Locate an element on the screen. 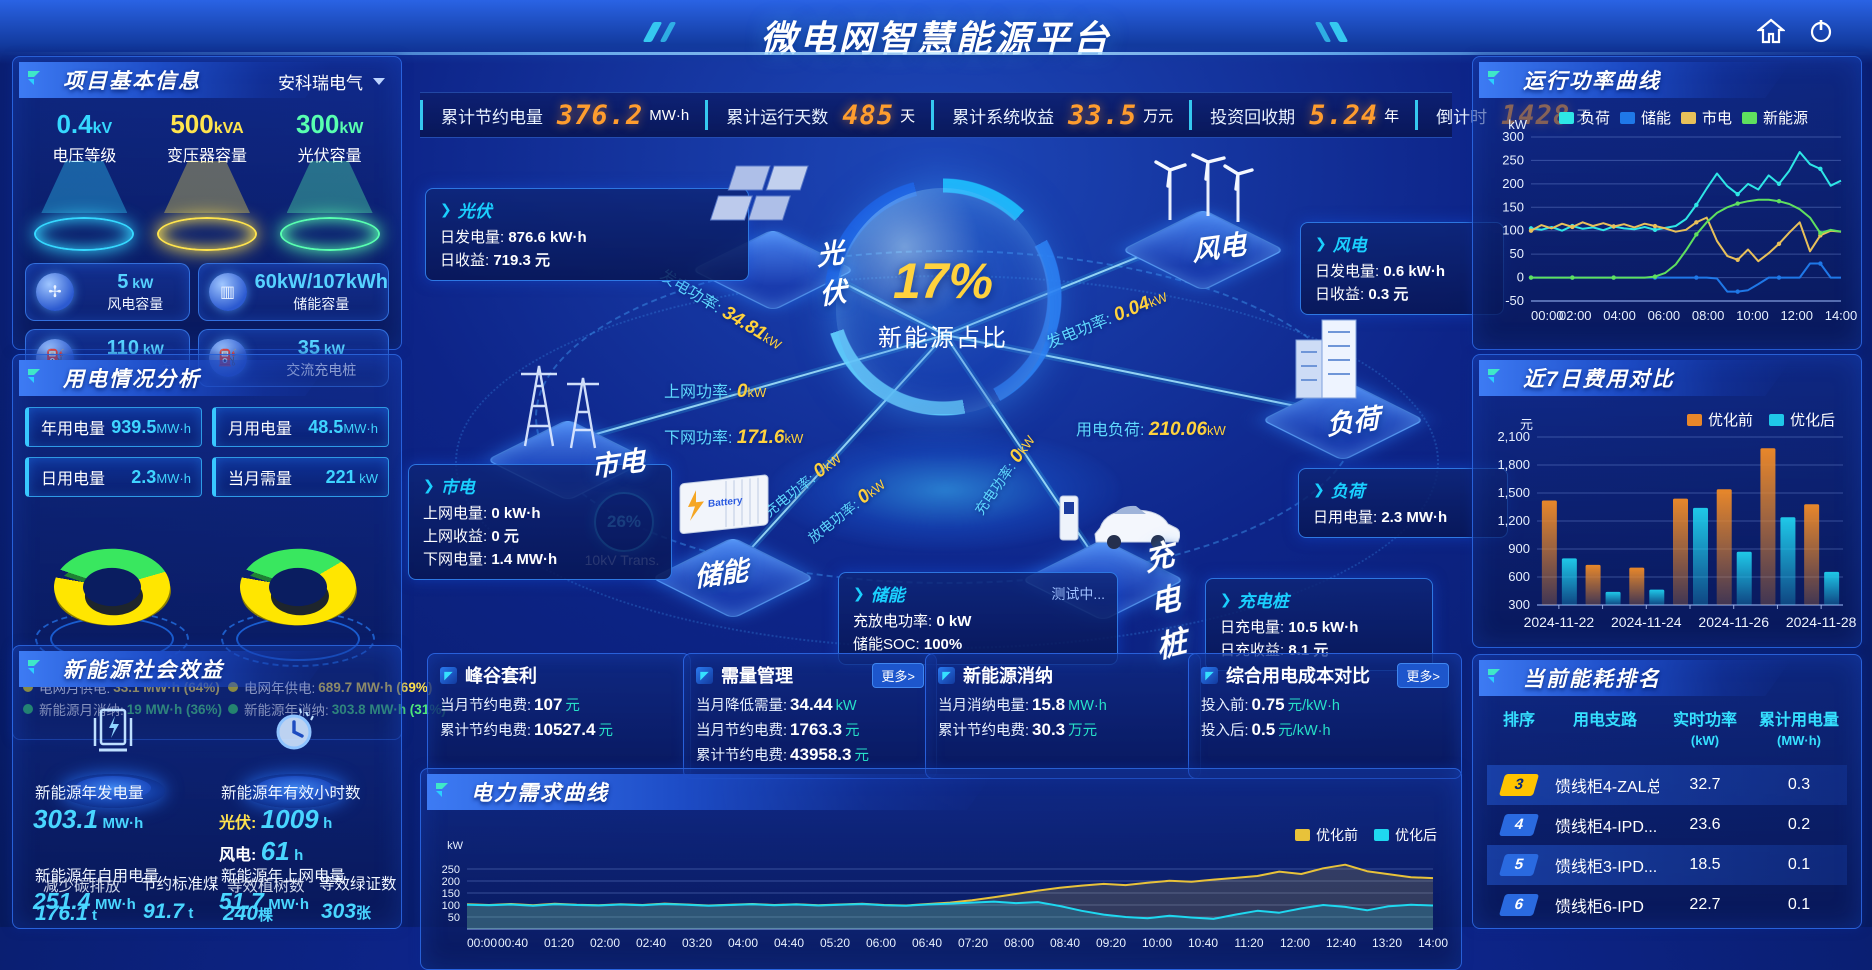 This screenshot has width=1872, height=970. coal-label: 节约标准煤 is located at coordinates (180, 883).